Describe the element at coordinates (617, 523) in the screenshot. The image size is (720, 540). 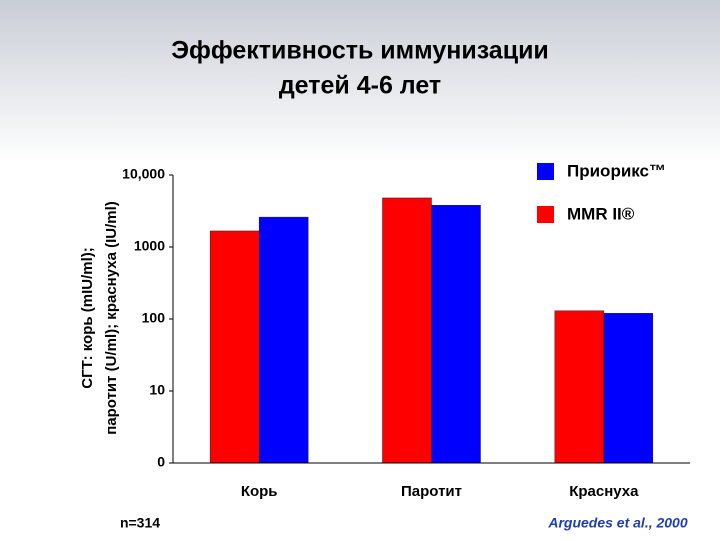
I see `annotation: Arguedes et al., 2000` at that location.